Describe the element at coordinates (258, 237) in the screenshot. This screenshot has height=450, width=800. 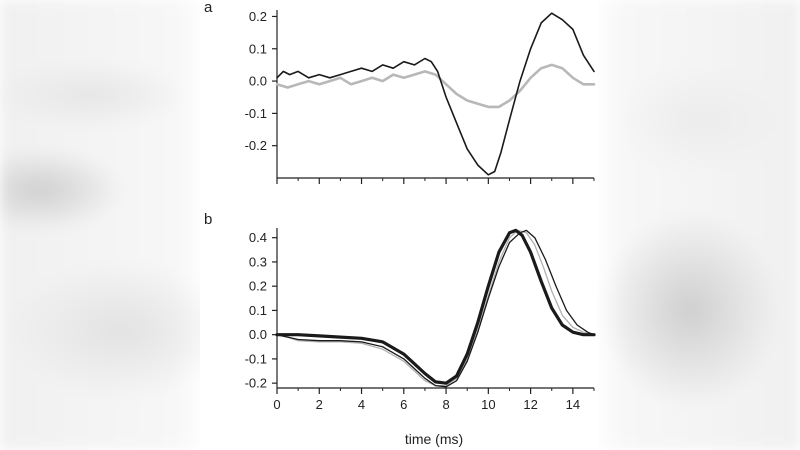
I see `y-tick-label: 0.4` at that location.